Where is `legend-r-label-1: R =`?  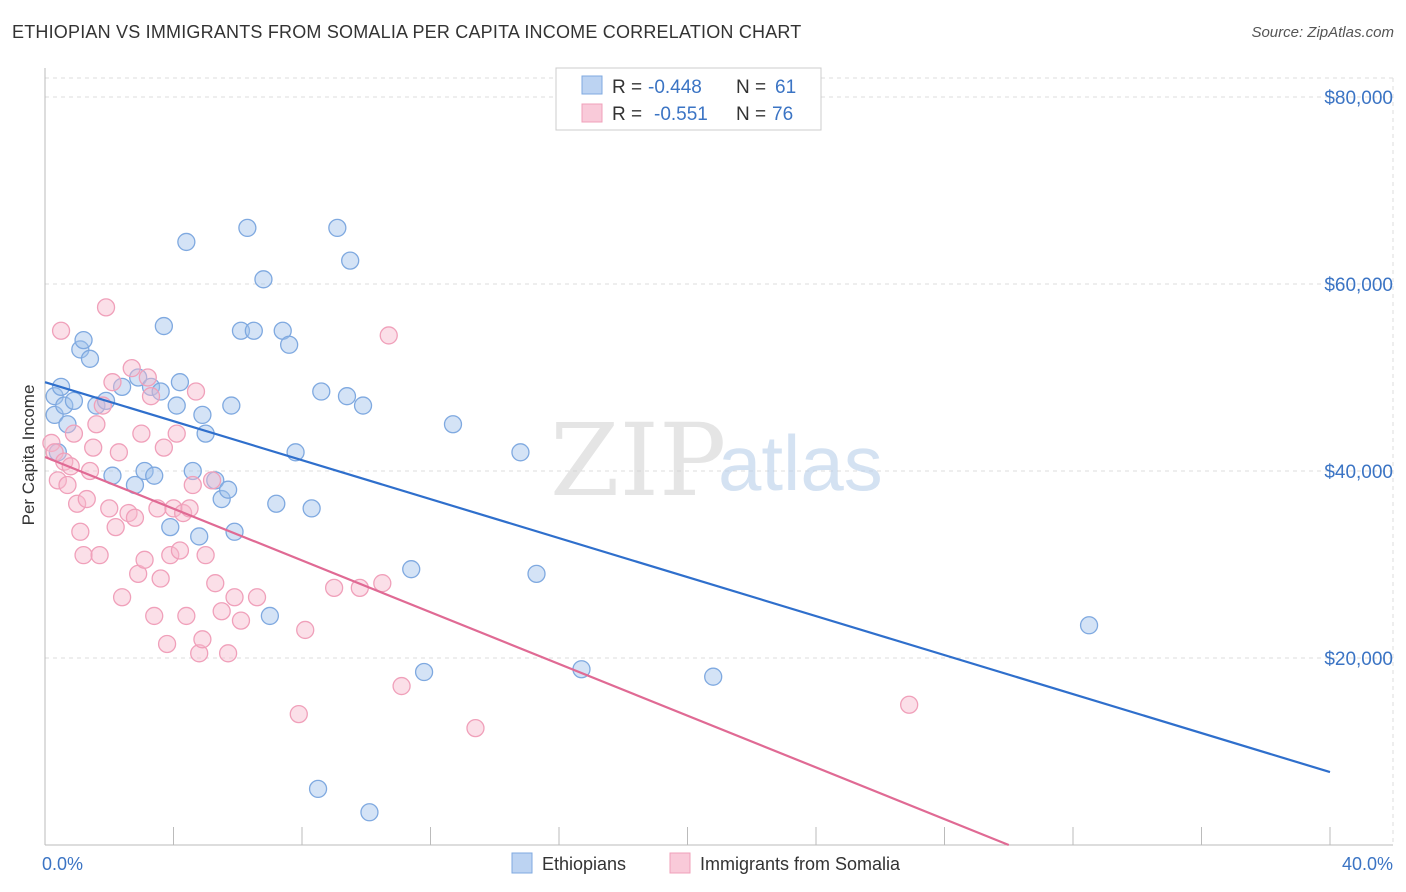
legend-r-label-1: R = is located at coordinates (627, 87).